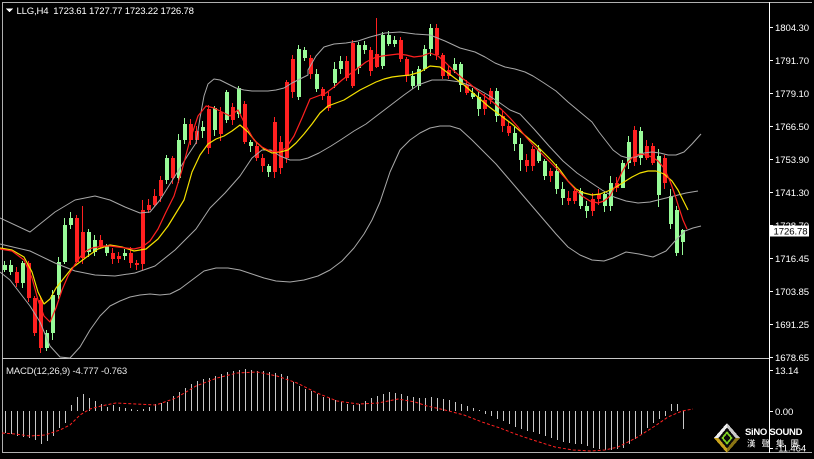 The width and height of the screenshot is (814, 459). Describe the element at coordinates (792, 325) in the screenshot. I see `svg-text: 1691.25` at that location.